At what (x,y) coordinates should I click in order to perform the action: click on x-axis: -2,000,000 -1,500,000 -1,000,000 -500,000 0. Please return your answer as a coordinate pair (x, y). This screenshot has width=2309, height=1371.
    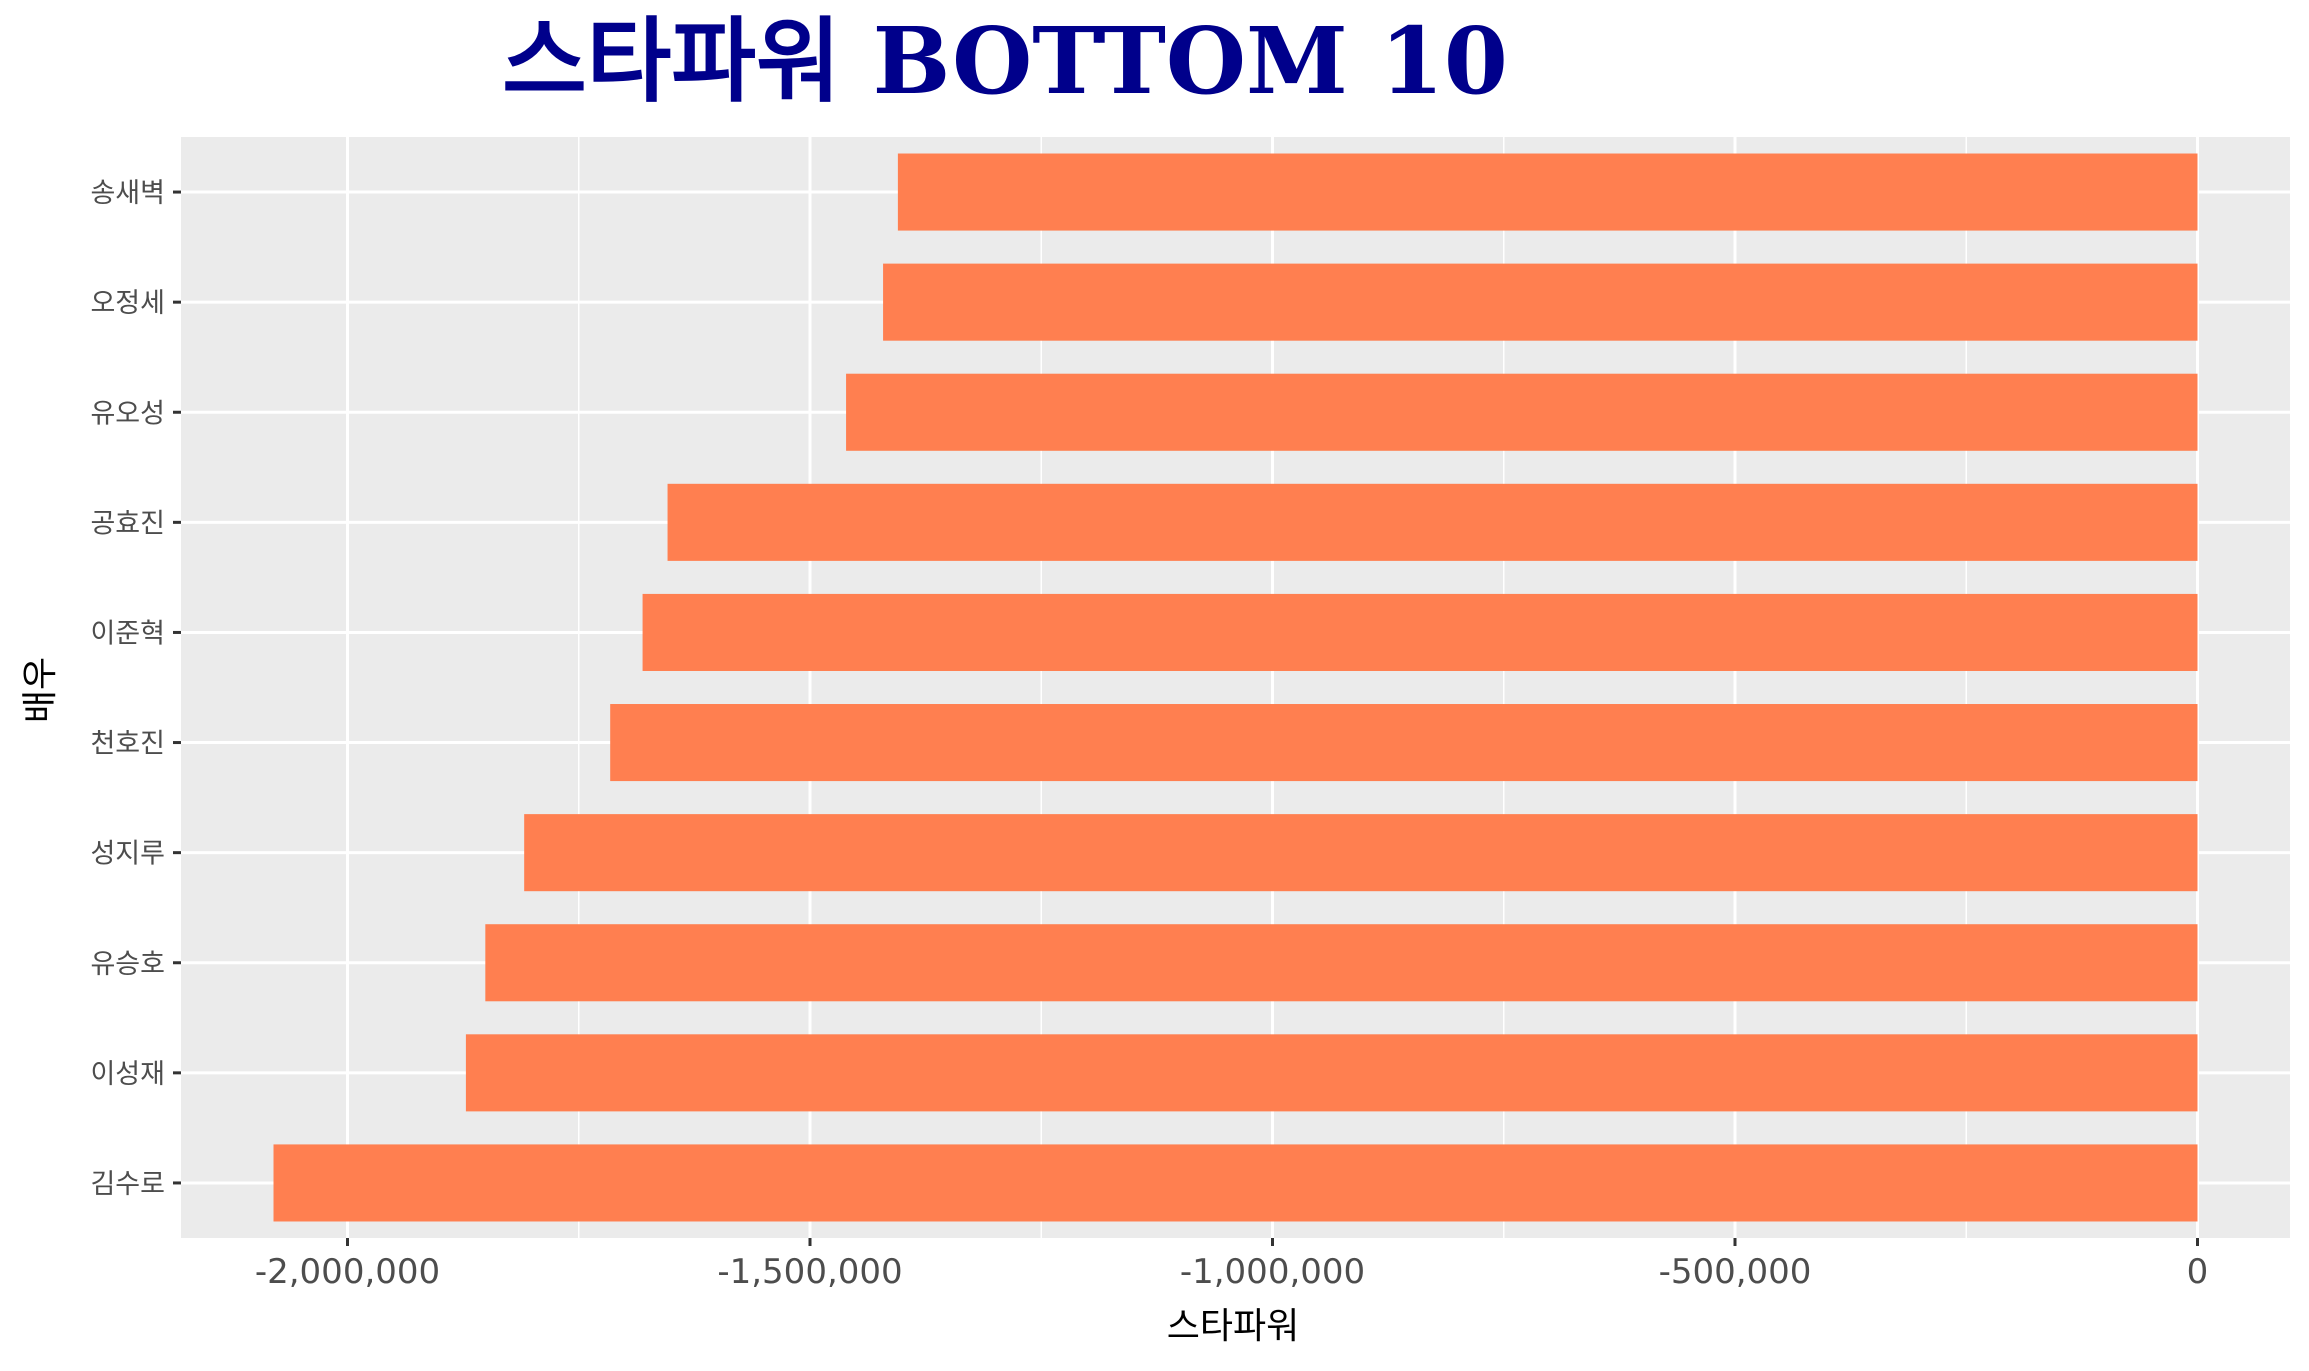
    Looking at the image, I should click on (1231, 1265).